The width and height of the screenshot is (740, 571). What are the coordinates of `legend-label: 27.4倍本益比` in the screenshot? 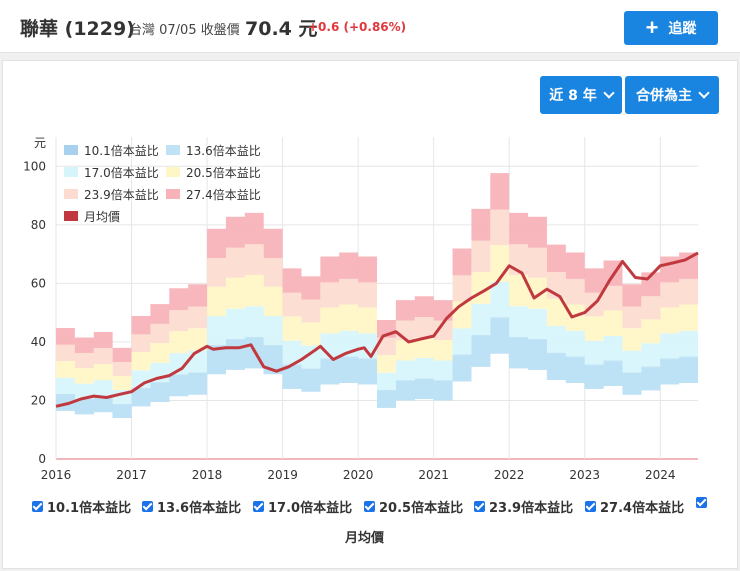 It's located at (223, 194).